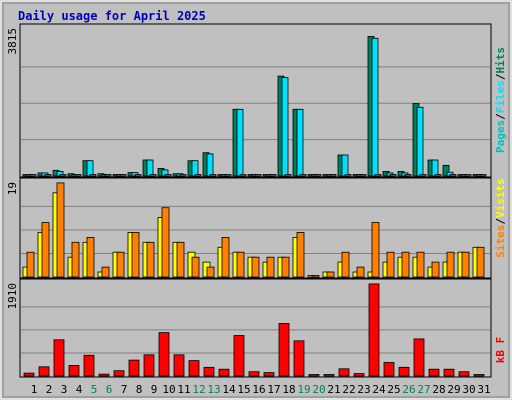 The width and height of the screenshot is (512, 400). What do you see at coordinates (423, 389) in the screenshot?
I see `day-label: 27` at bounding box center [423, 389].